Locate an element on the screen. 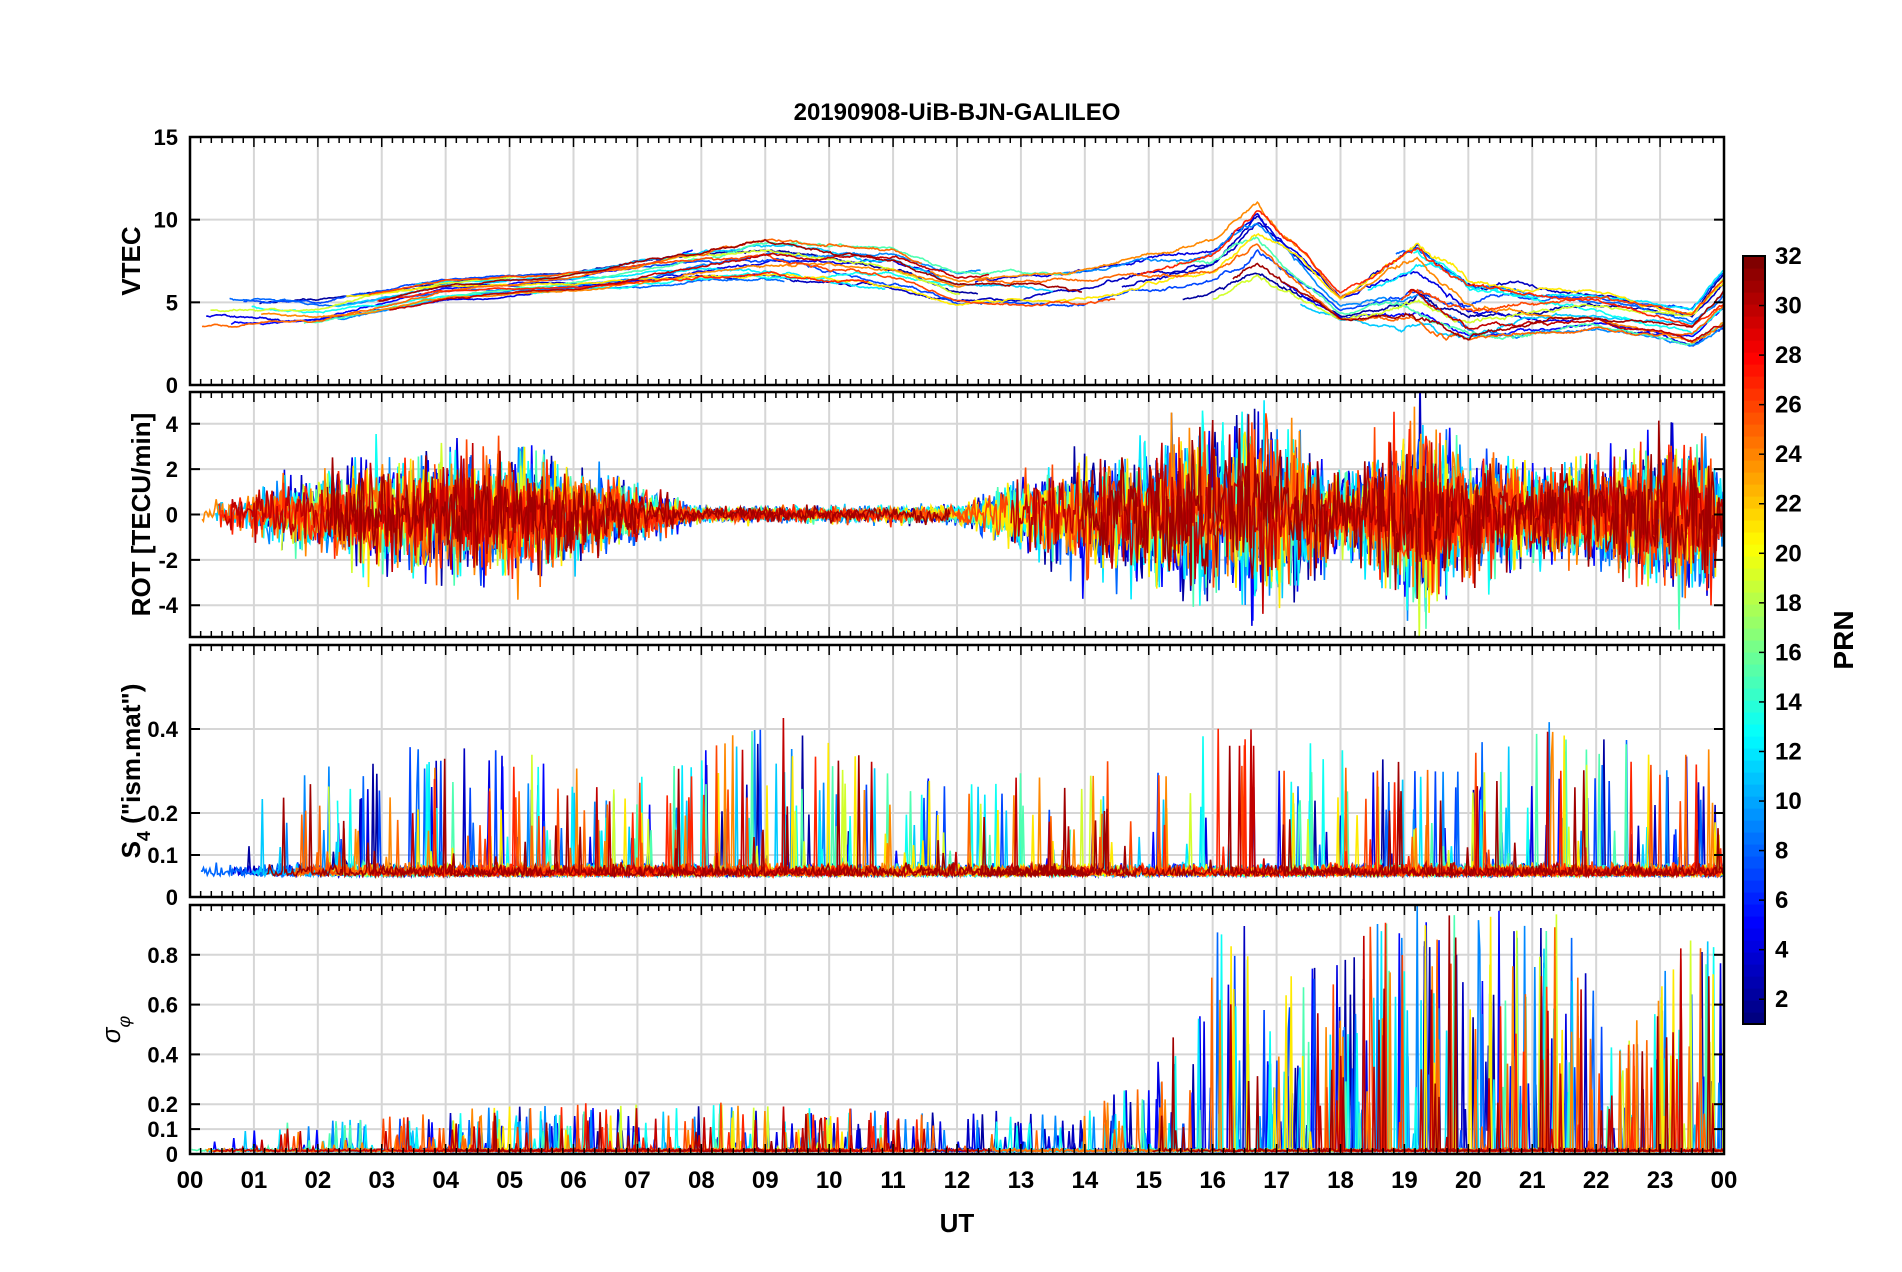 Image resolution: width=1902 pixels, height=1272 pixels. x-tick-label: 23 is located at coordinates (1660, 1180).